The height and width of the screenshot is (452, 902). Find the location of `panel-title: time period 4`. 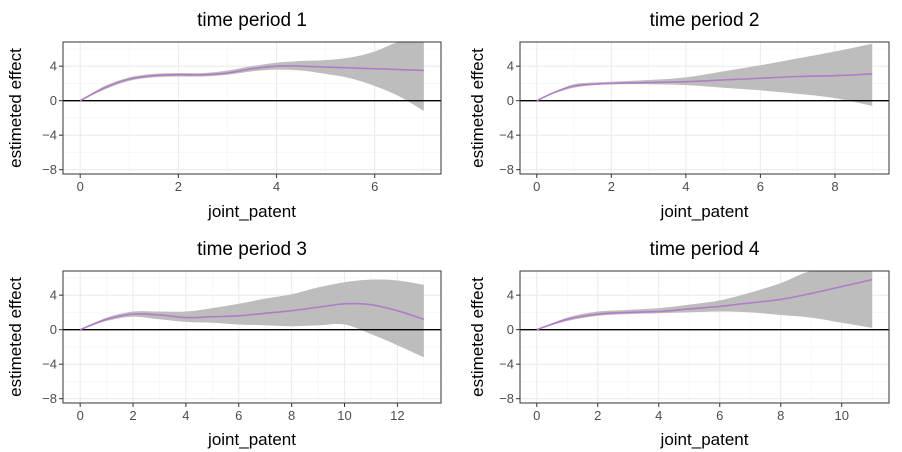

panel-title: time period 4 is located at coordinates (705, 249).